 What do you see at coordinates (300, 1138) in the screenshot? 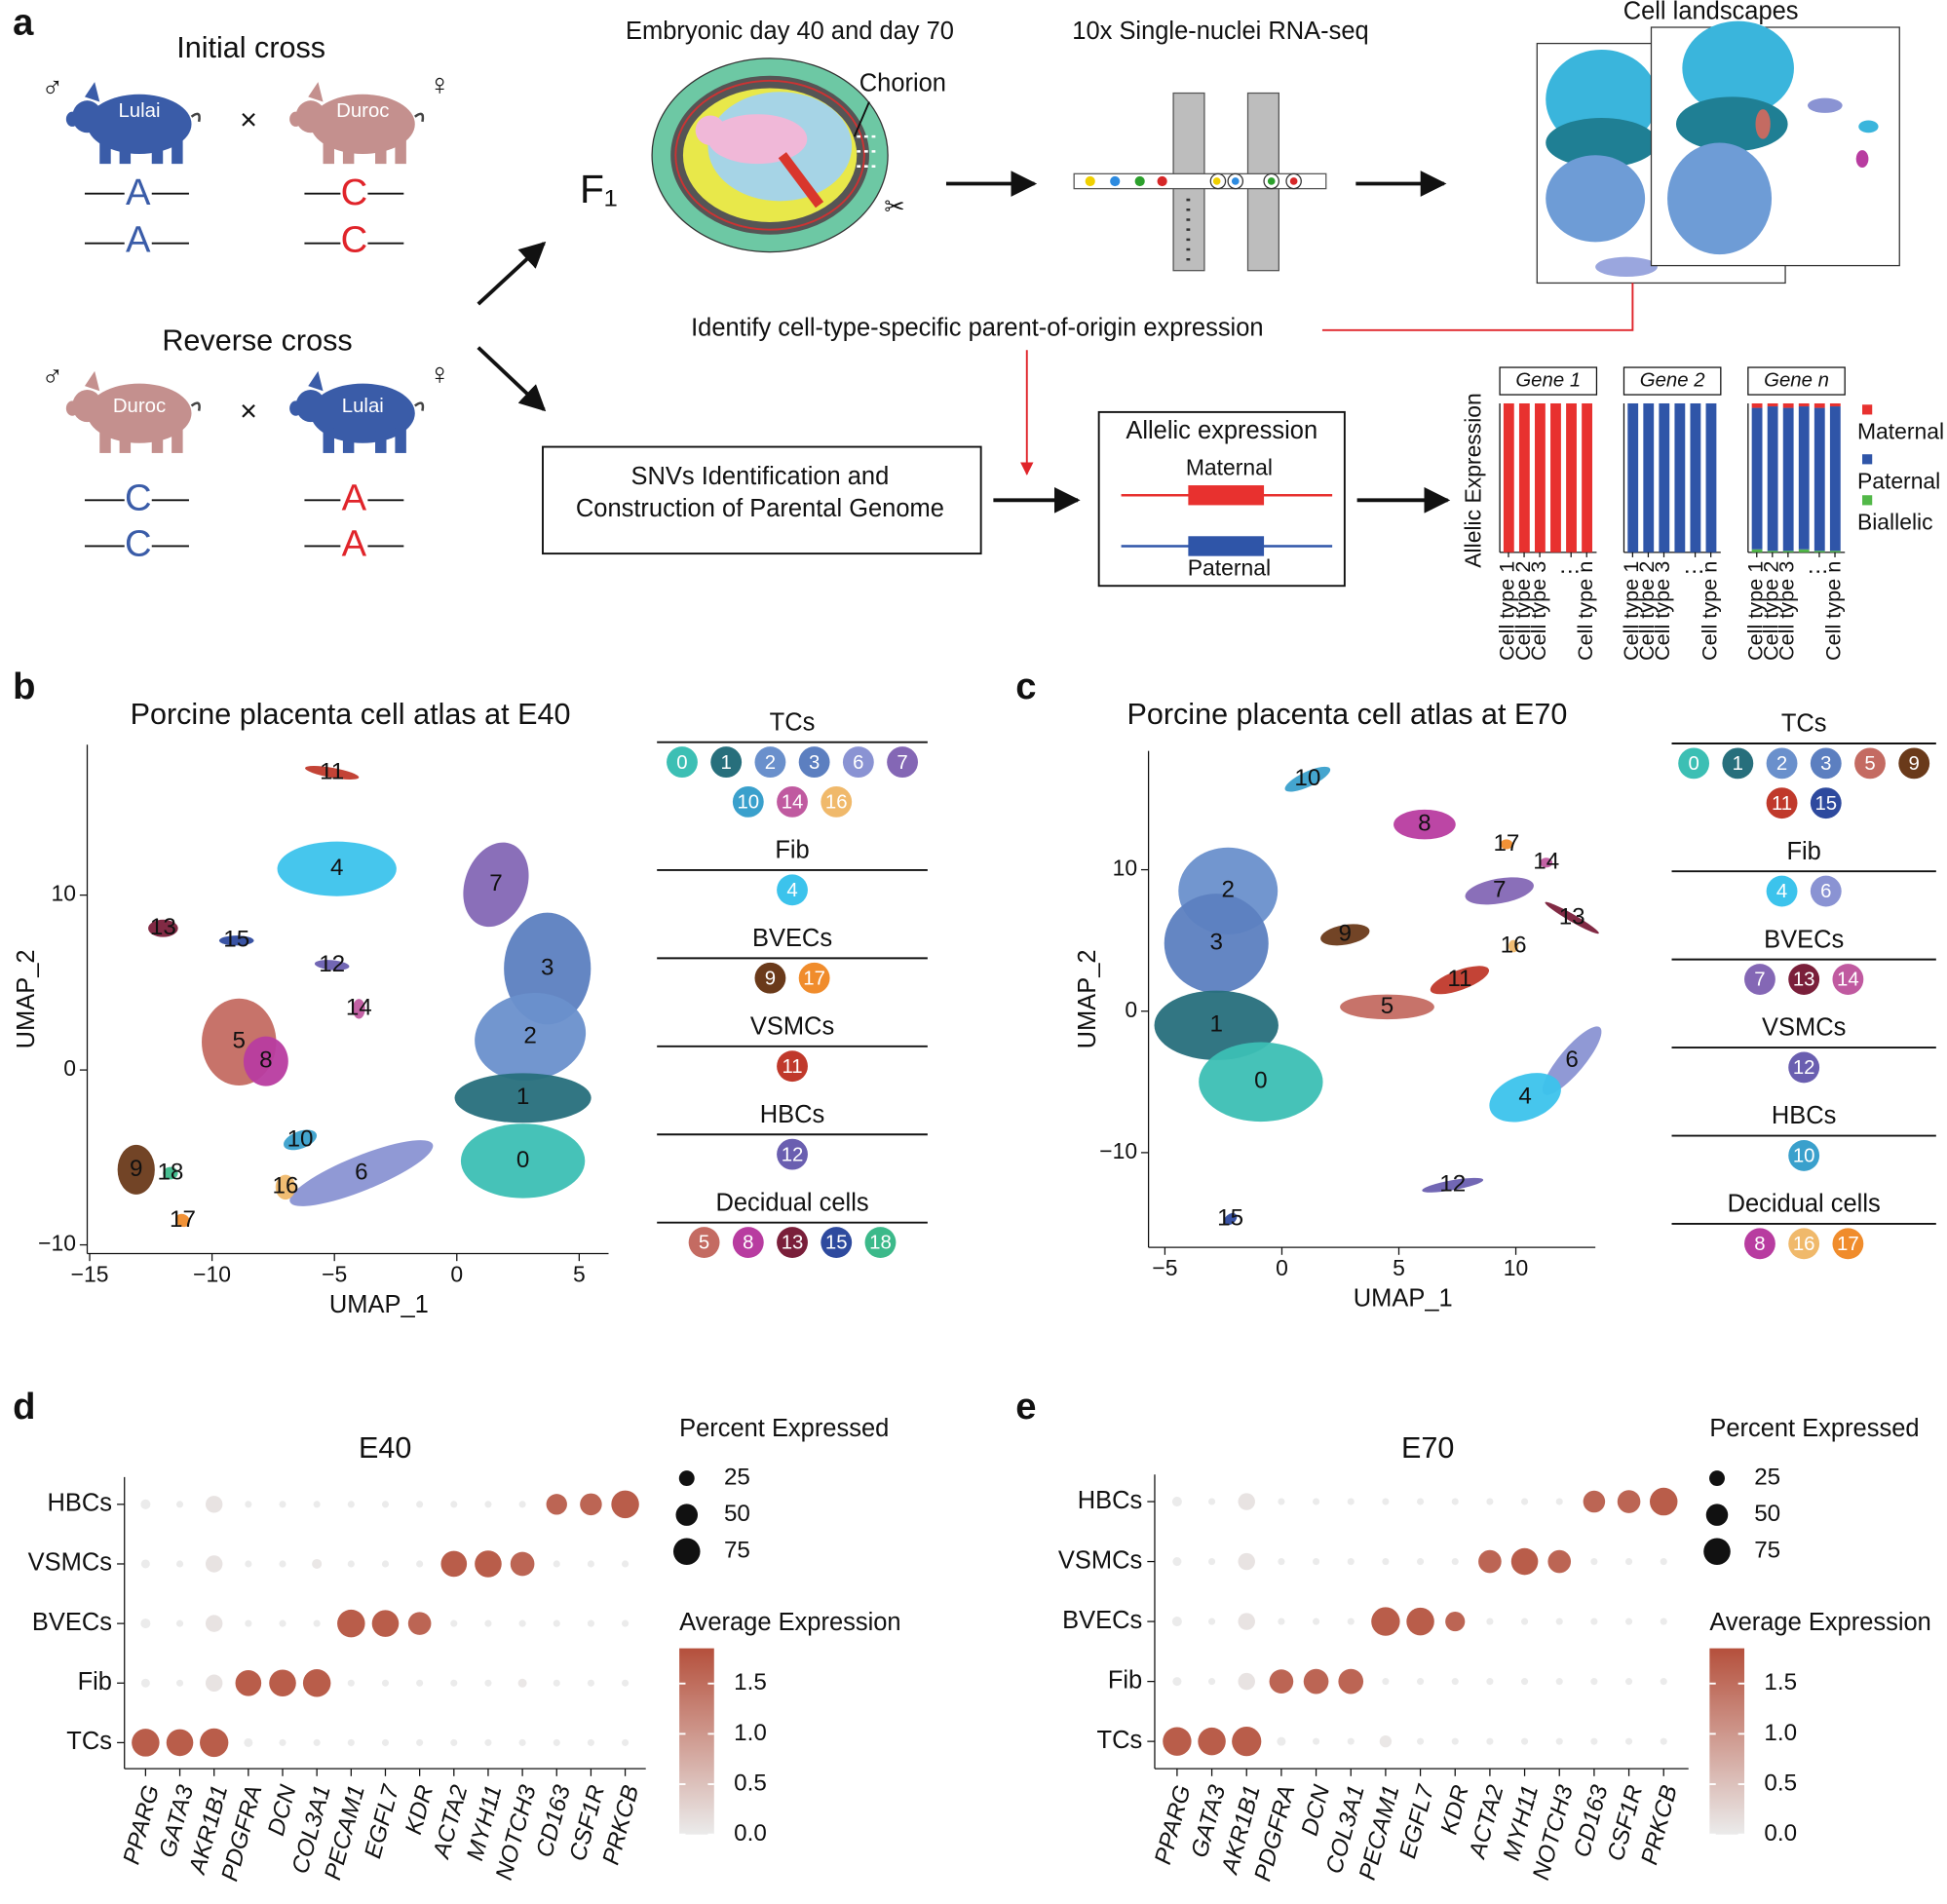
I see `cluster-label: 10` at bounding box center [300, 1138].